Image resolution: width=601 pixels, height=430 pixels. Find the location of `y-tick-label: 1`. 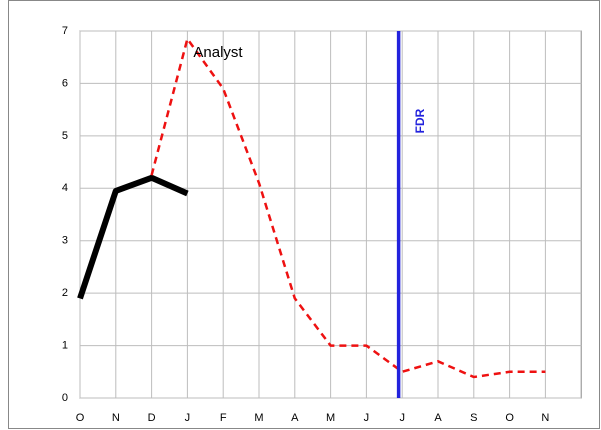

y-tick-label: 1 is located at coordinates (65, 345).